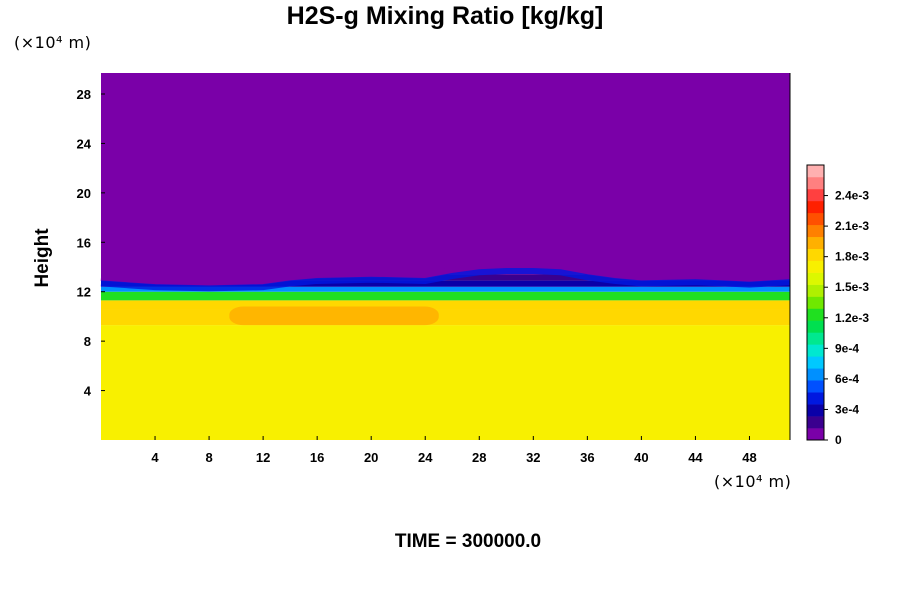 Image resolution: width=900 pixels, height=600 pixels. I want to click on colorbar-tick-label: 2.4e-3, so click(852, 196).